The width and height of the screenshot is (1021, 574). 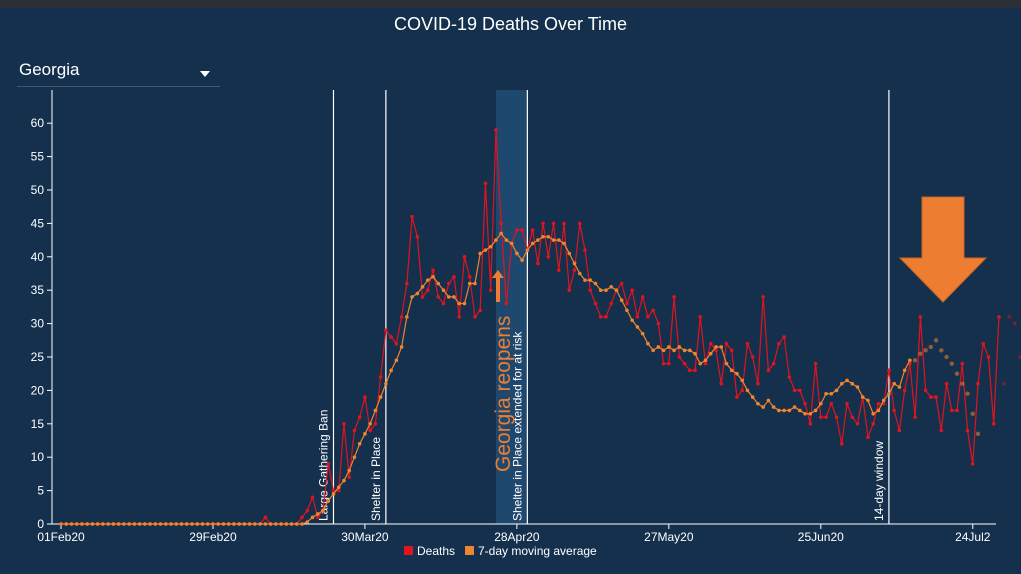 What do you see at coordinates (118, 71) in the screenshot?
I see `state-dropdown: Georgia` at bounding box center [118, 71].